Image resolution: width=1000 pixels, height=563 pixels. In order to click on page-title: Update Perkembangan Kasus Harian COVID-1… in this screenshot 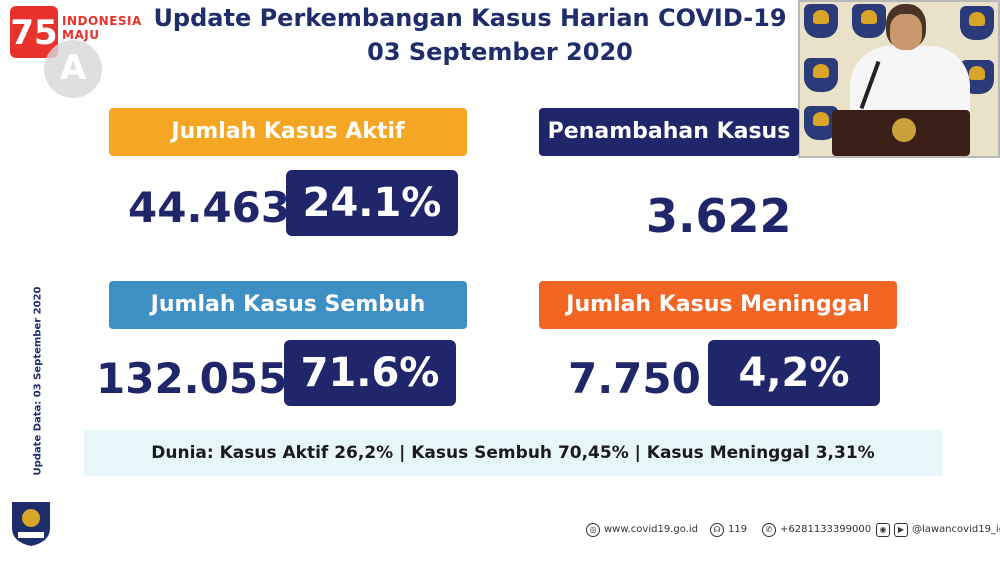, I will do `click(470, 18)`.